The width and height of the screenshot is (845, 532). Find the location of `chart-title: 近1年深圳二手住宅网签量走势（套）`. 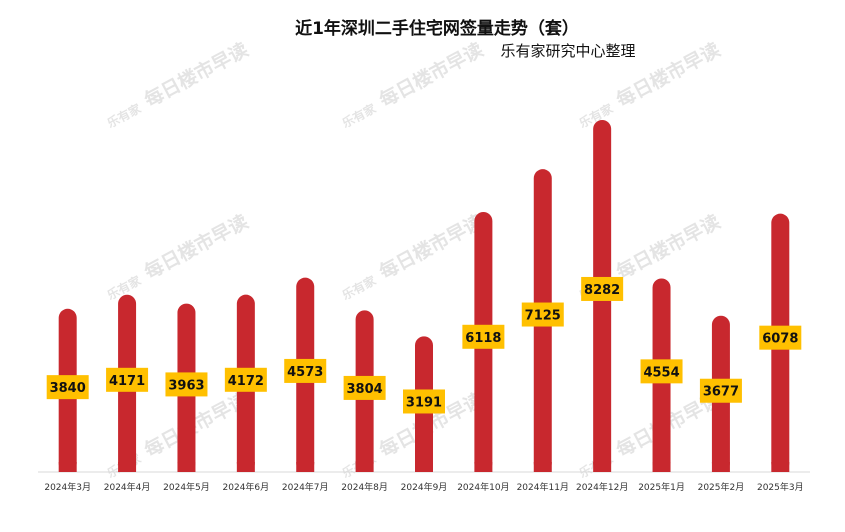

chart-title: 近1年深圳二手住宅网签量走势（套） is located at coordinates (437, 28).